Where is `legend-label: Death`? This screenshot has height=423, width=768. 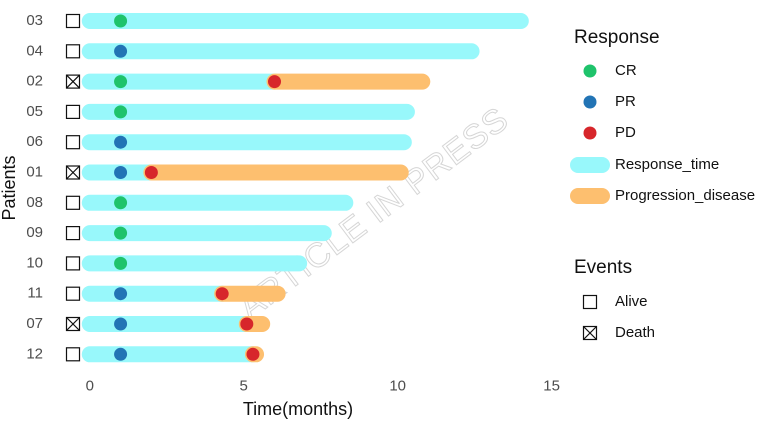
legend-label: Death is located at coordinates (635, 332).